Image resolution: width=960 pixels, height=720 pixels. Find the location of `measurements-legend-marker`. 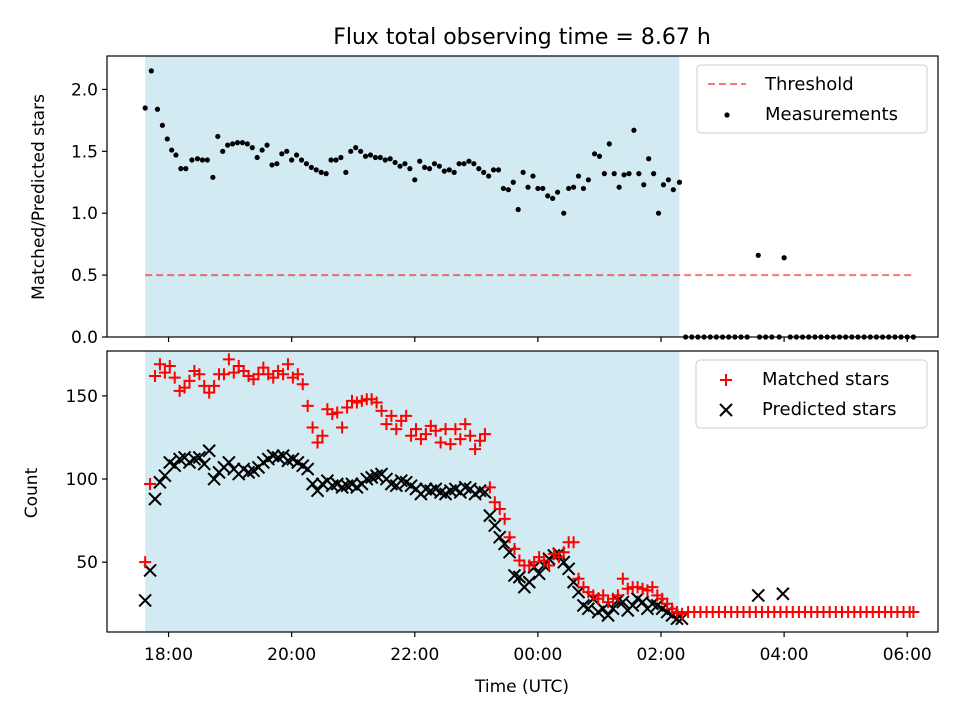

measurements-legend-marker is located at coordinates (727, 115).